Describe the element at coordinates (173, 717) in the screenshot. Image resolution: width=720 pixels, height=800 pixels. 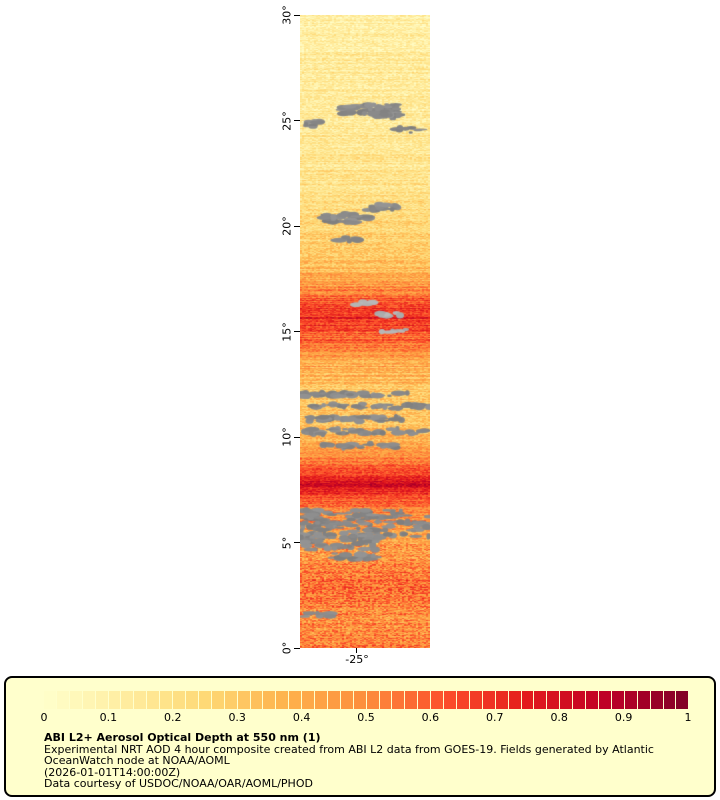
I see `colorbar-tick-label: 0.2` at that location.